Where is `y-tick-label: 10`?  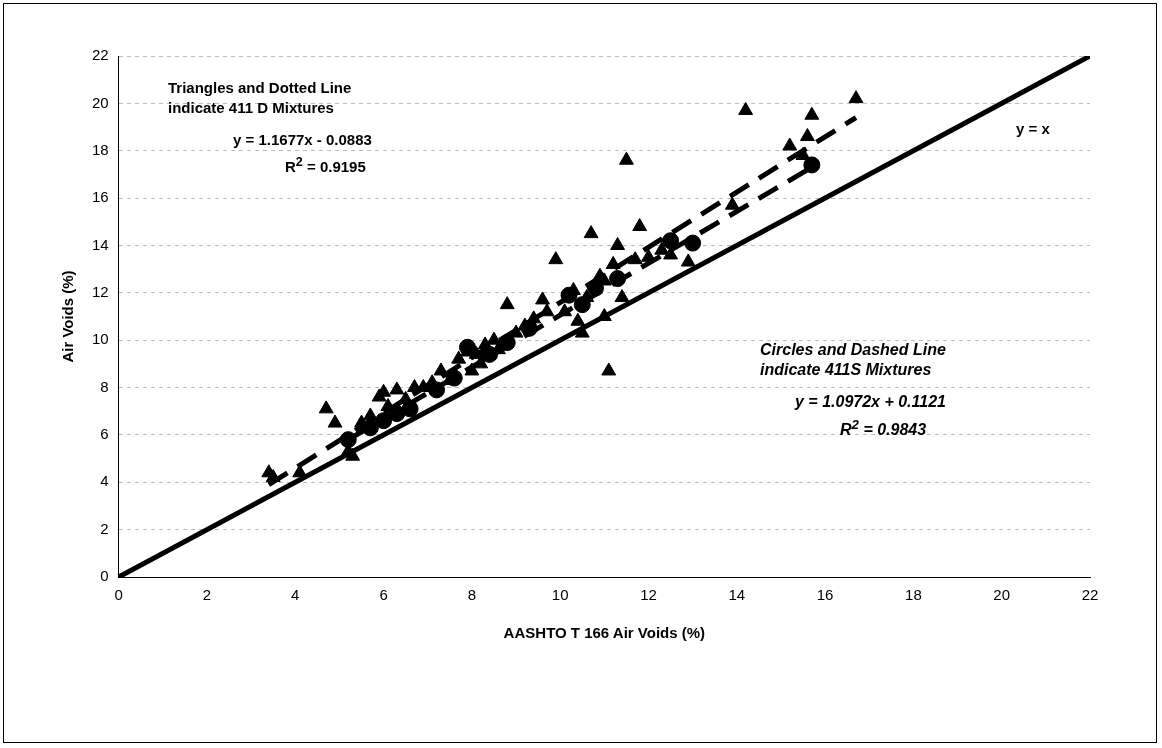
y-tick-label: 10 is located at coordinates (100, 339).